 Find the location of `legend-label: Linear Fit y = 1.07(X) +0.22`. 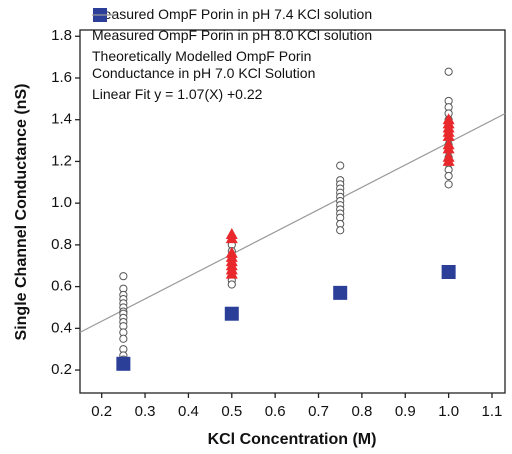

legend-label: Linear Fit y = 1.07(X) +0.22 is located at coordinates (177, 94).